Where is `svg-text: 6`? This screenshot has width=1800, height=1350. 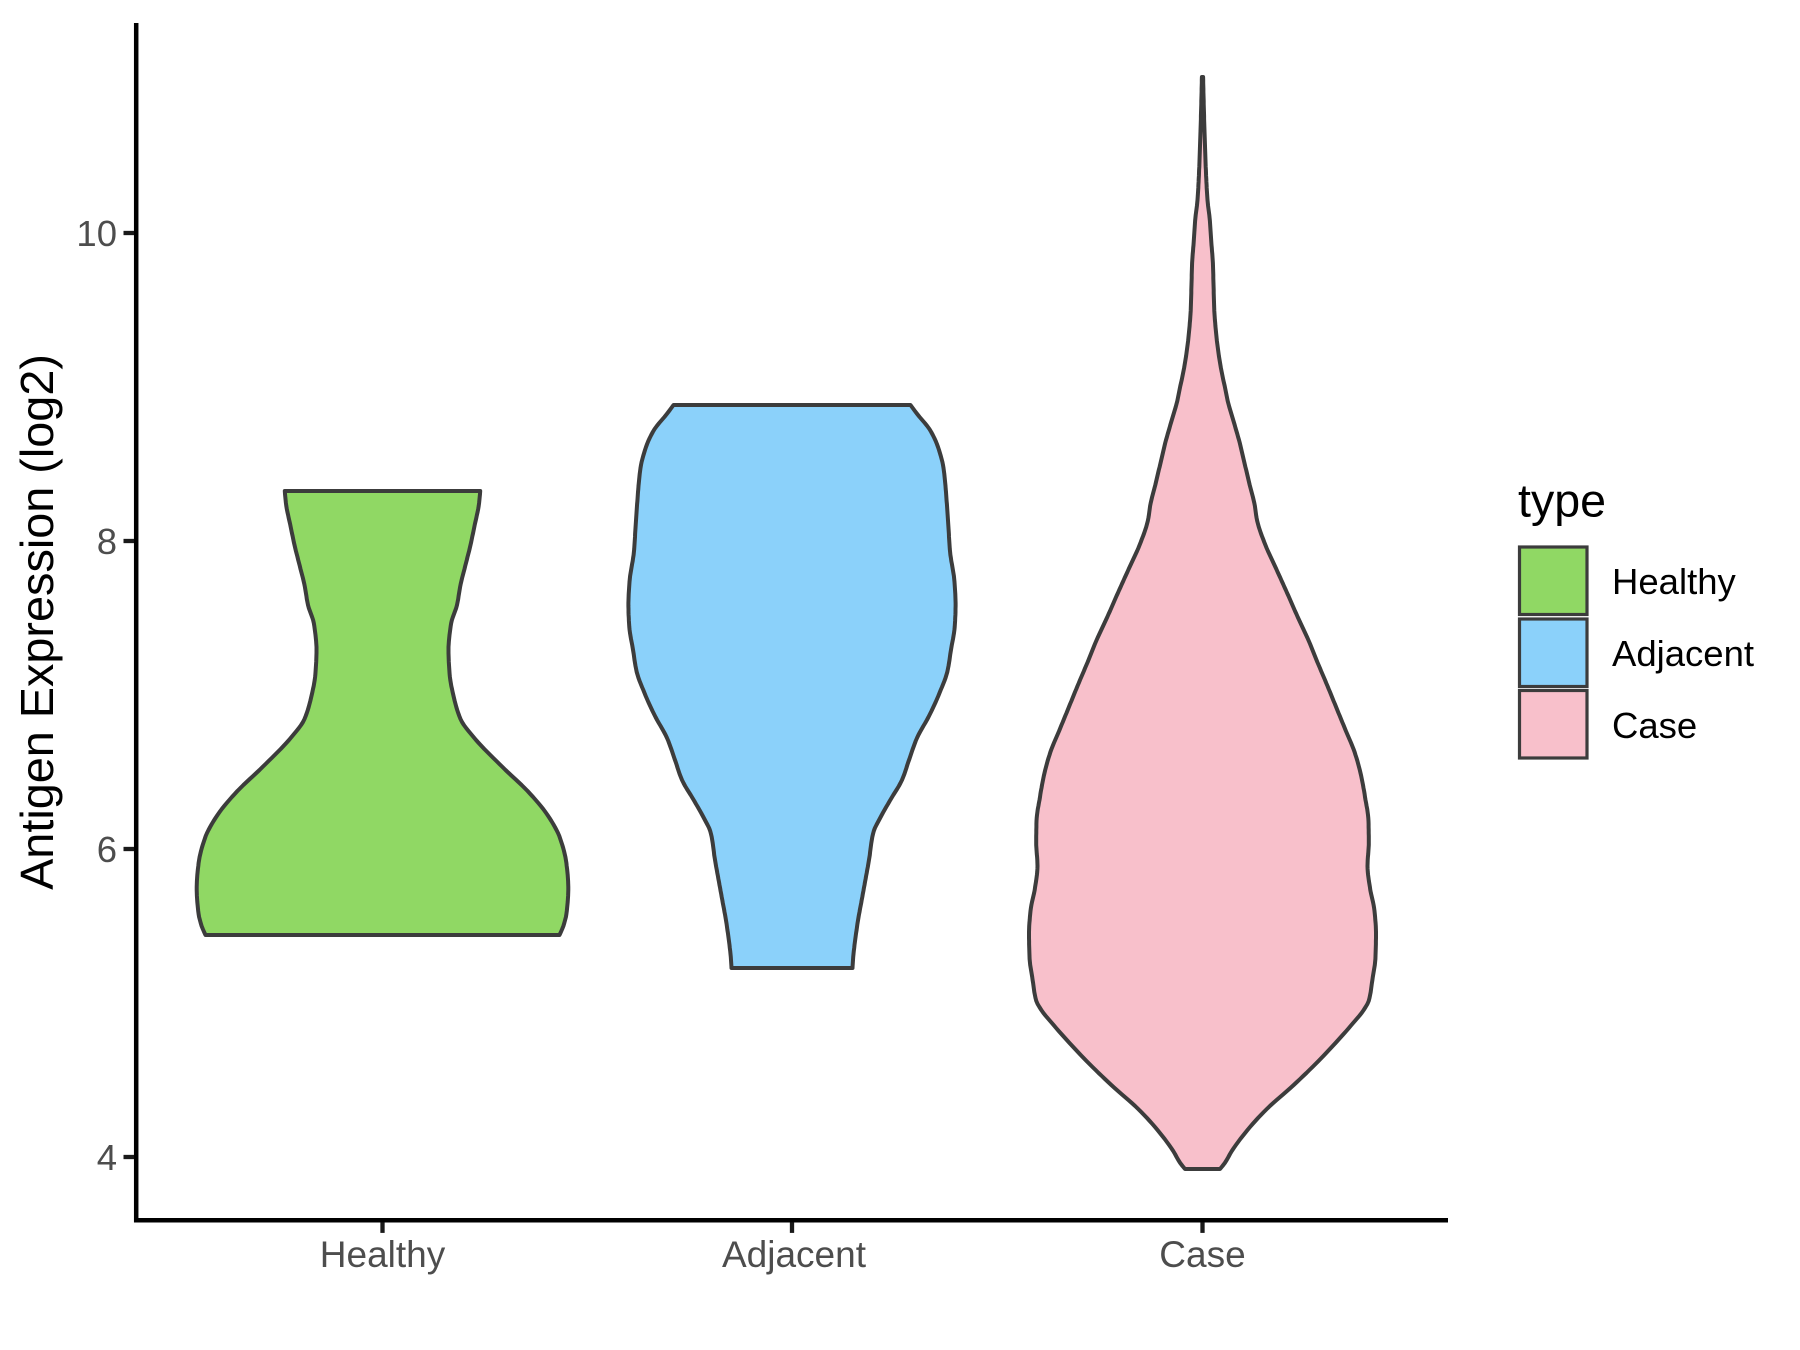
svg-text: 6 is located at coordinates (107, 849).